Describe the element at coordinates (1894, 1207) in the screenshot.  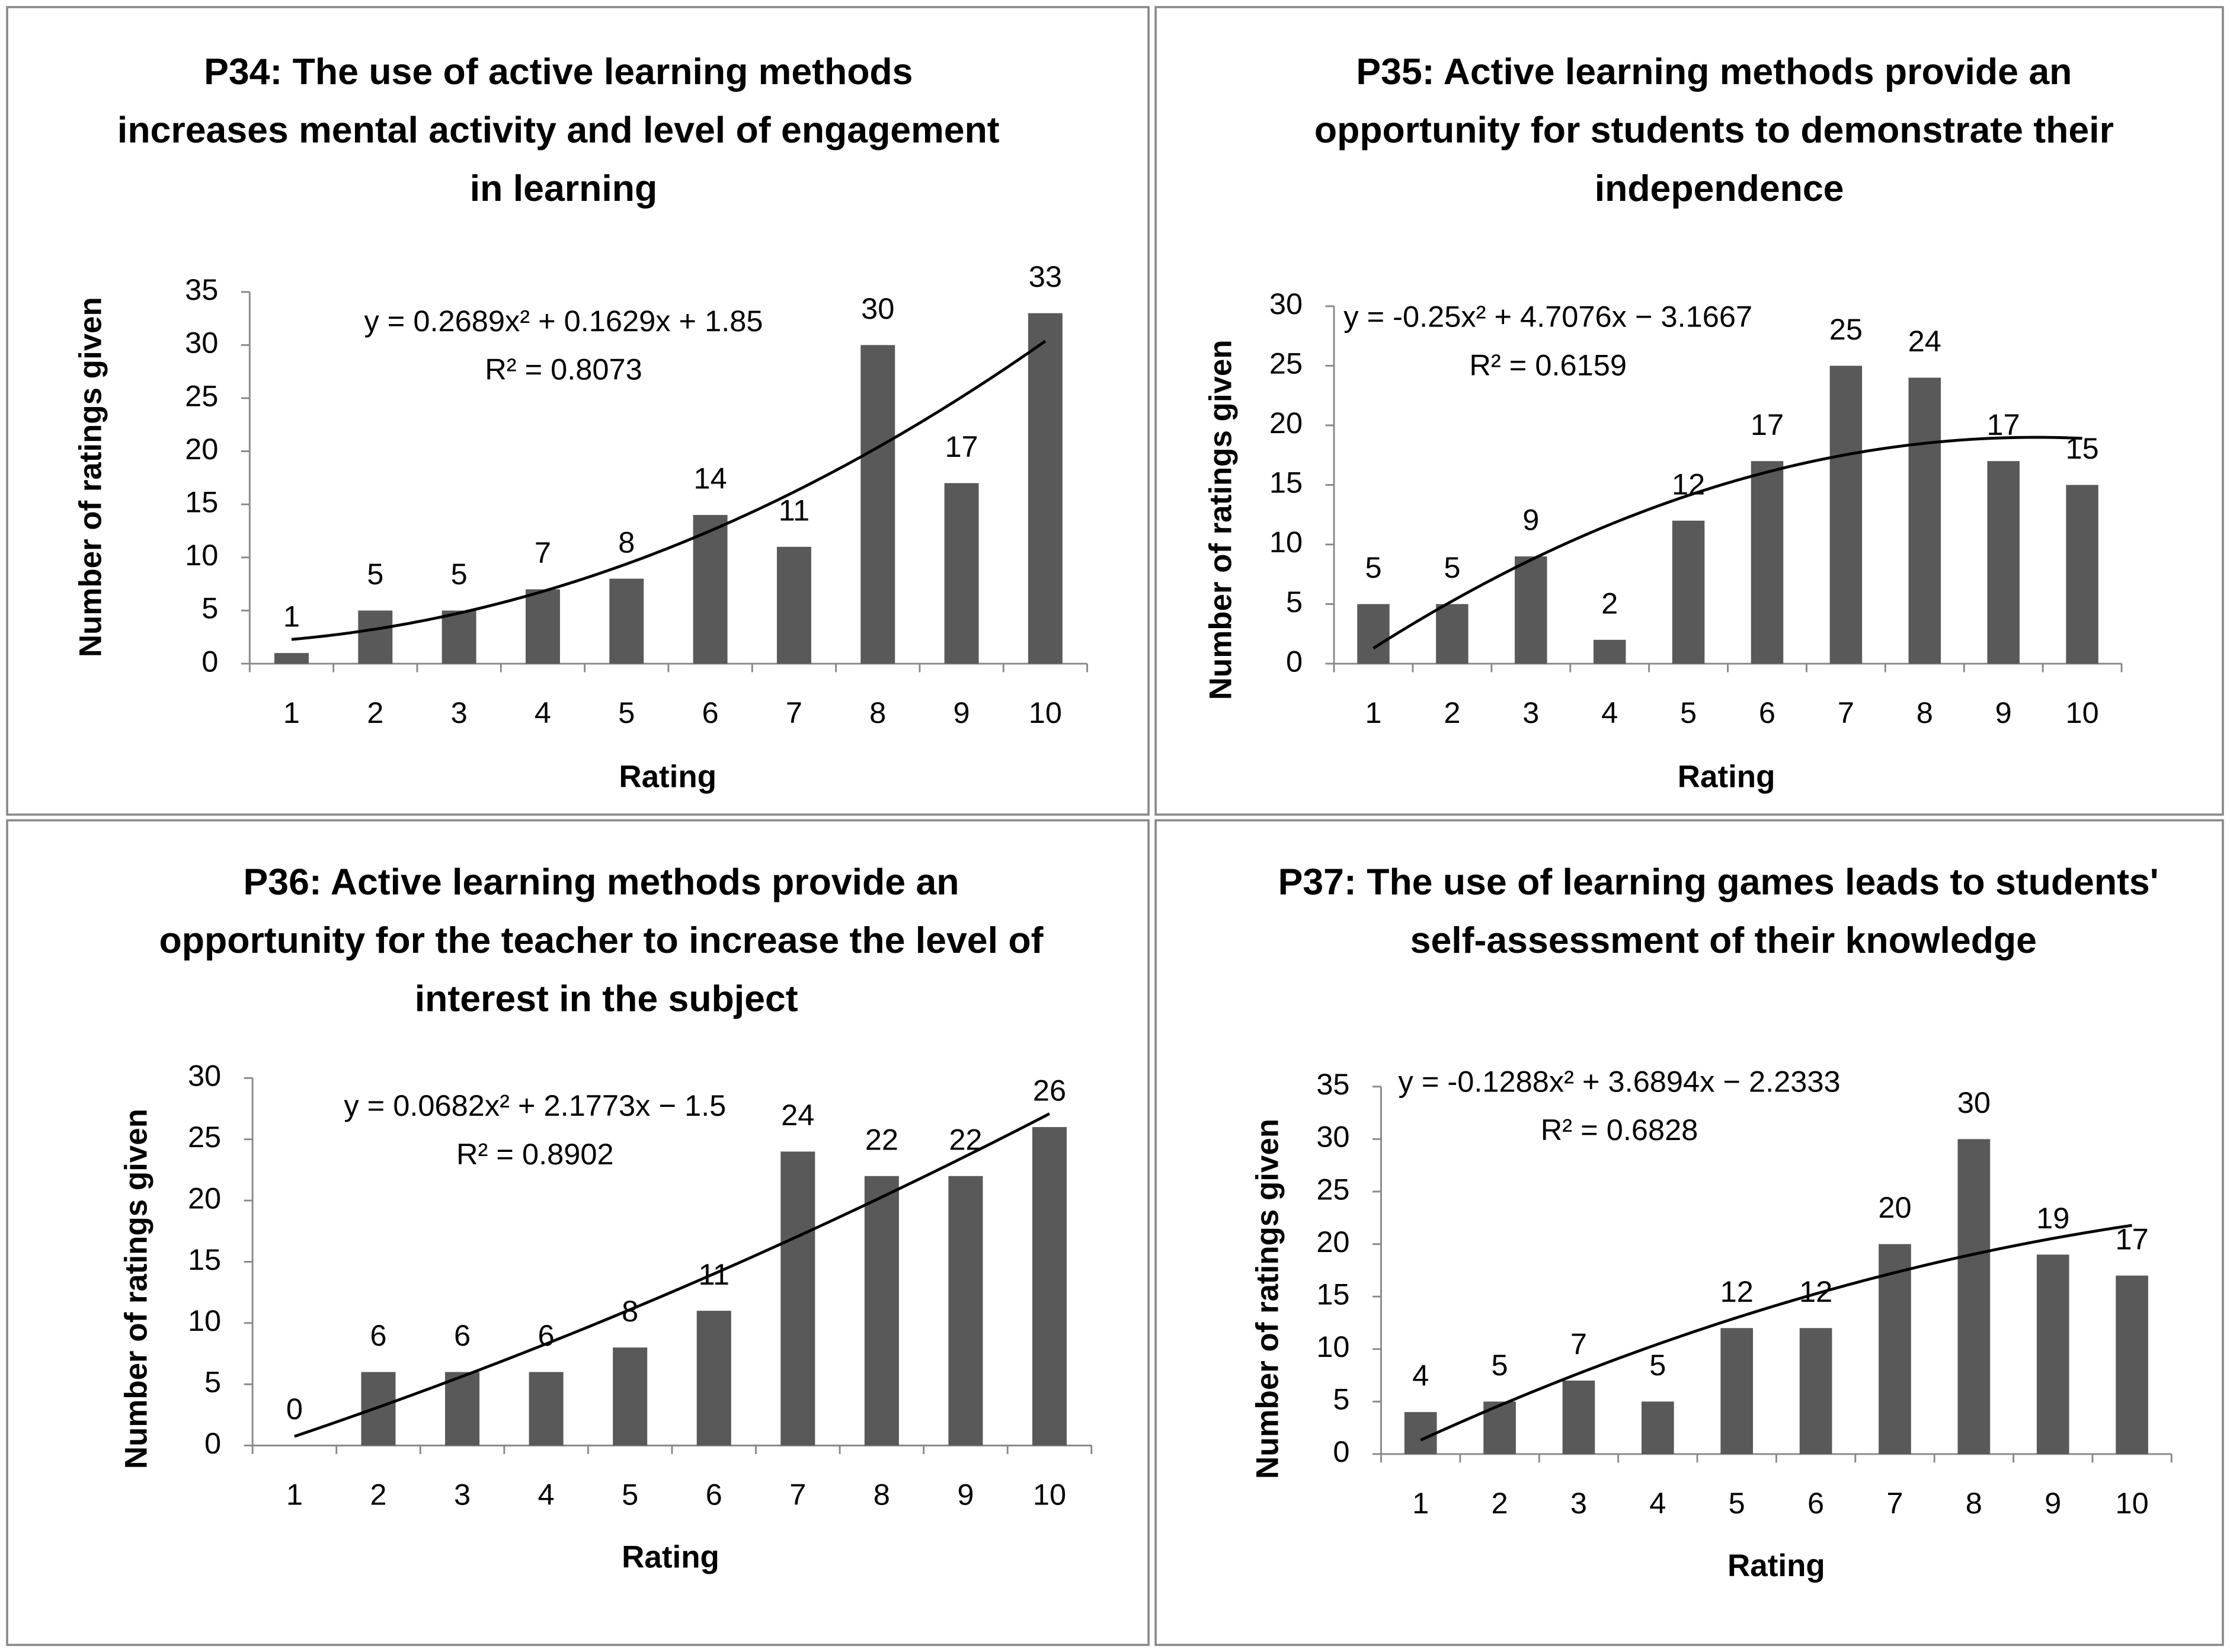
I see `value-label: 20` at that location.